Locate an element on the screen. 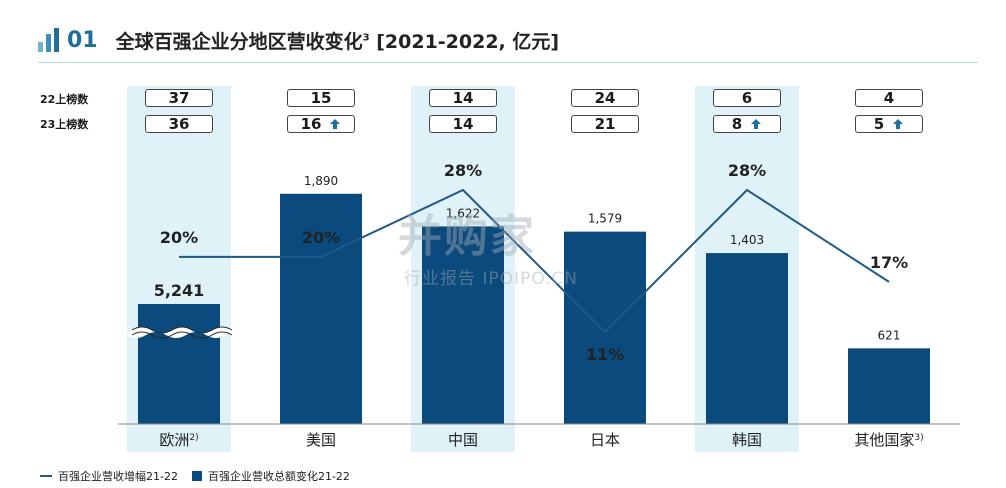 This screenshot has height=488, width=1006. page-title-footnote: 3 is located at coordinates (366, 38).